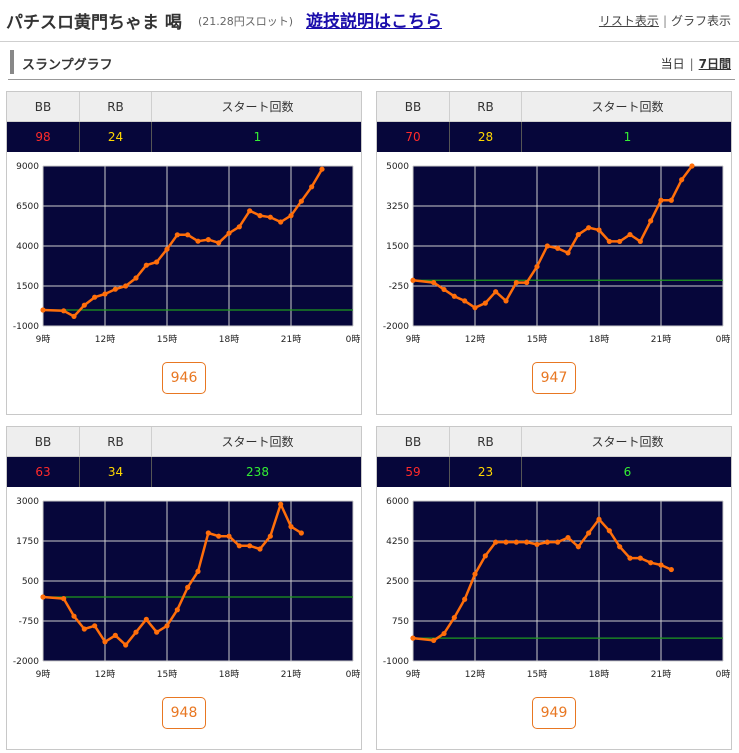 This screenshot has height=753, width=739. I want to click on today-label: 当日, so click(672, 64).